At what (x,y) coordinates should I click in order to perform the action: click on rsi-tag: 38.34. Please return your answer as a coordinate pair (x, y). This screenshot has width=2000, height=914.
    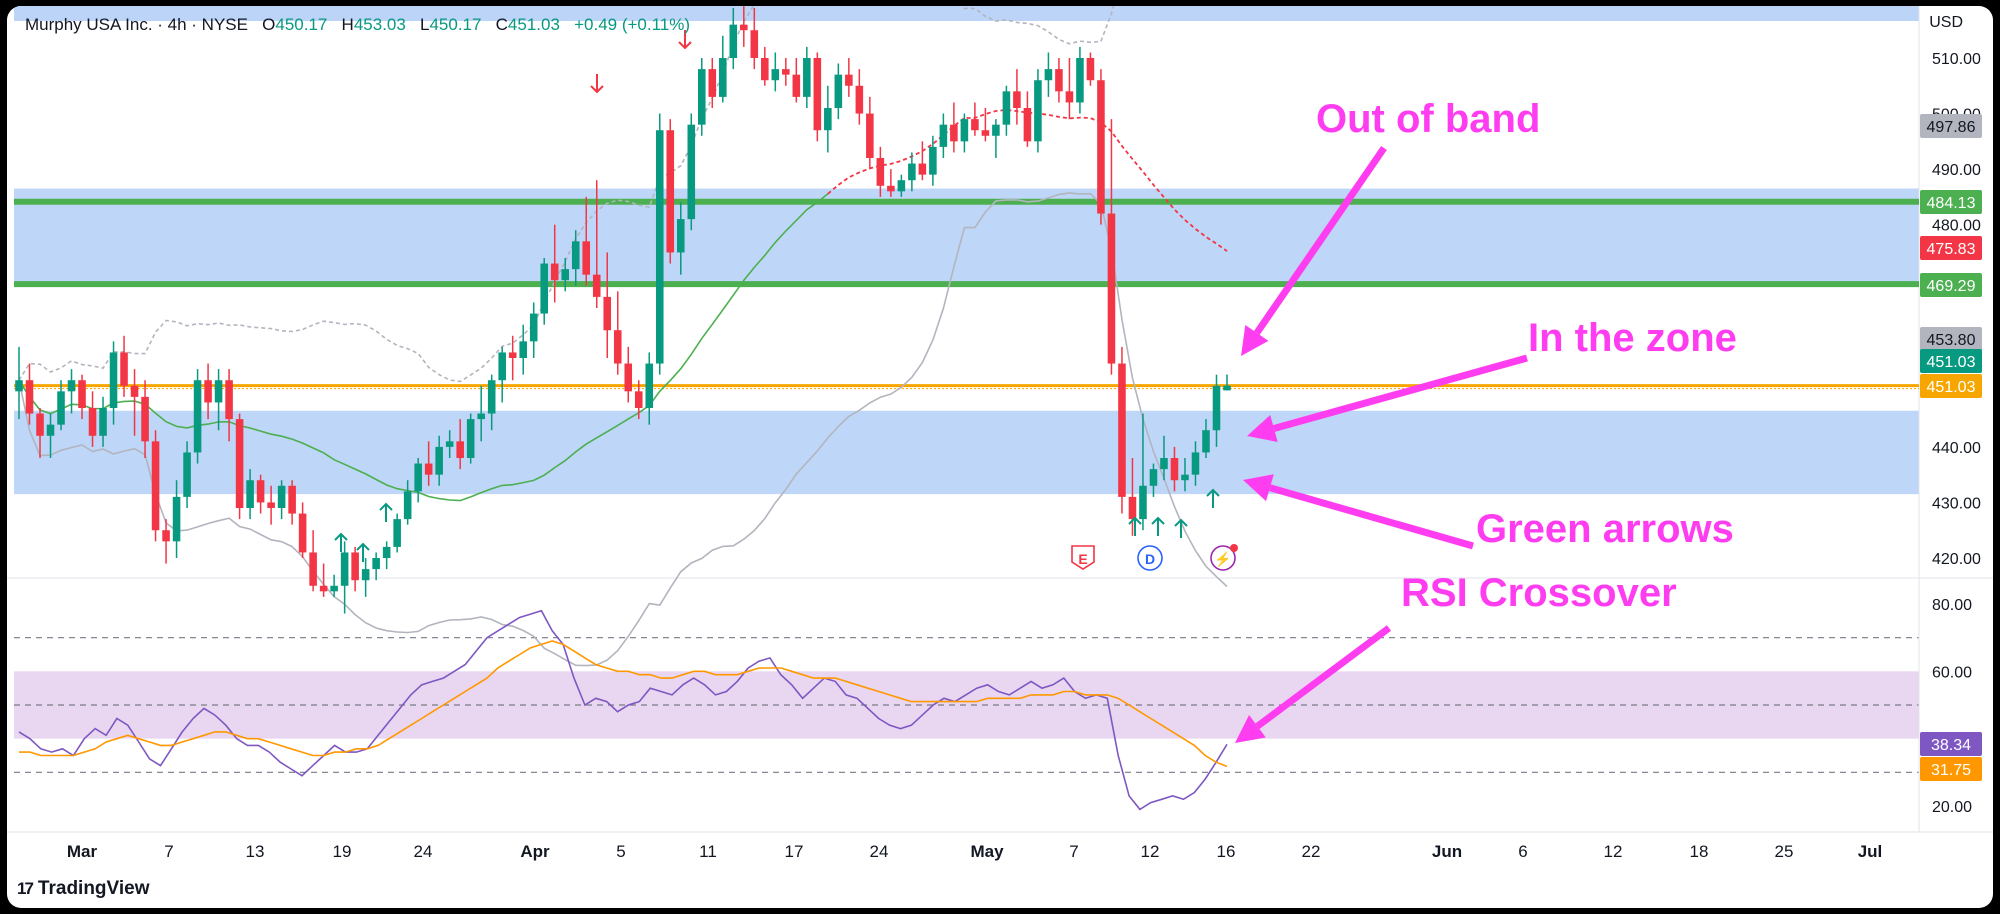
    Looking at the image, I should click on (1951, 744).